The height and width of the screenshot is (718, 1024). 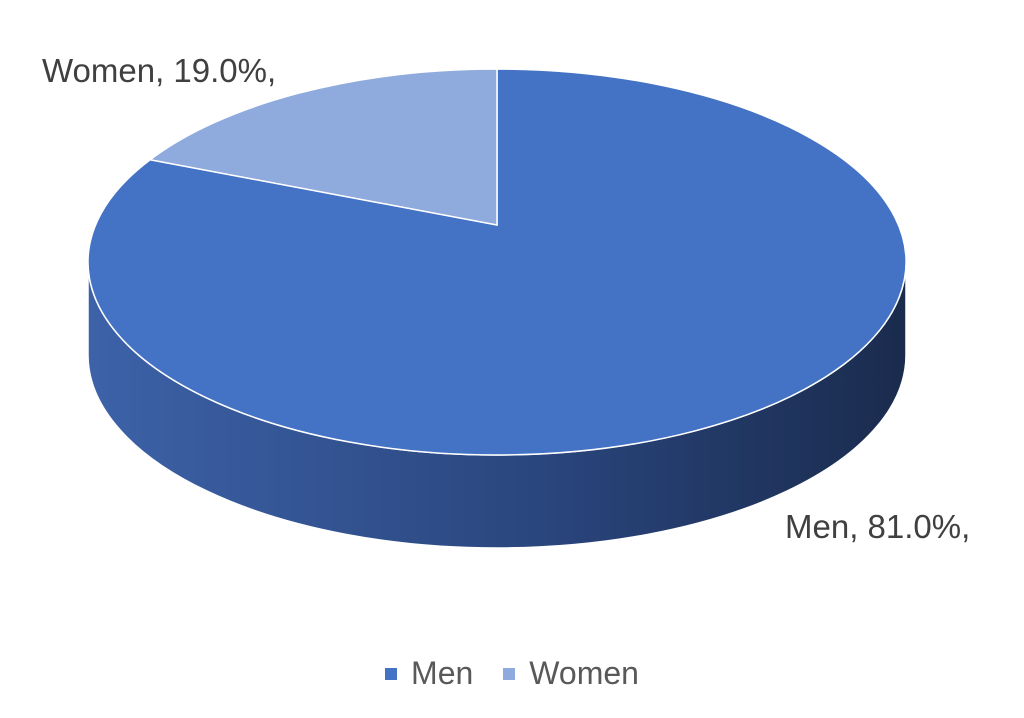 What do you see at coordinates (323, 147) in the screenshot?
I see `pie-slice-women` at bounding box center [323, 147].